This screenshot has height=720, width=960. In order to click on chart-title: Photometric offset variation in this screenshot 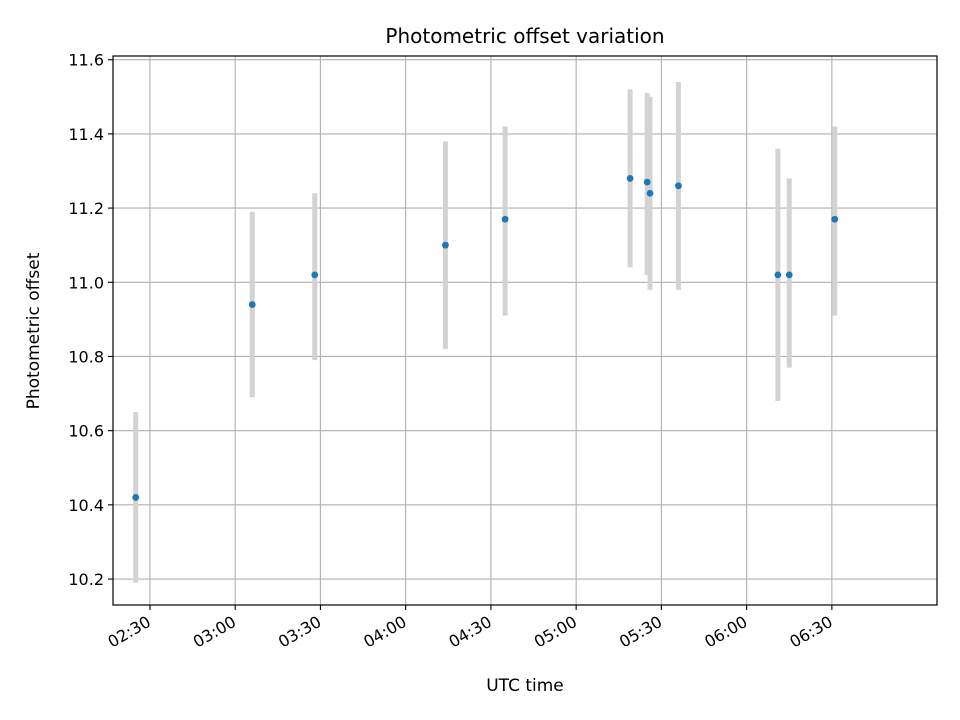, I will do `click(524, 36)`.